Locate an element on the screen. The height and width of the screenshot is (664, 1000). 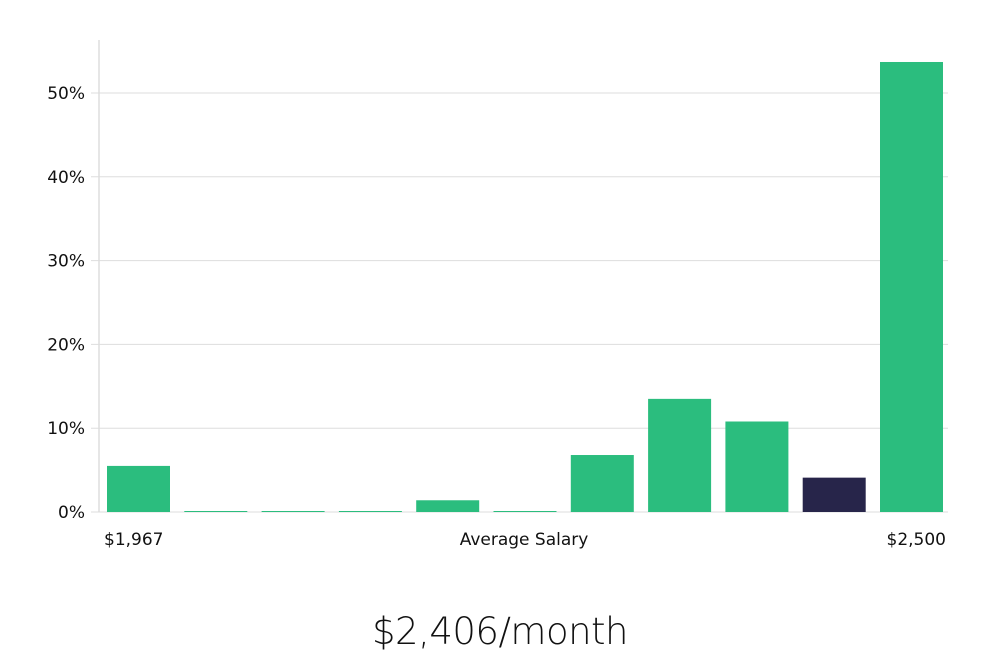
highlighted-bar is located at coordinates (834, 494).